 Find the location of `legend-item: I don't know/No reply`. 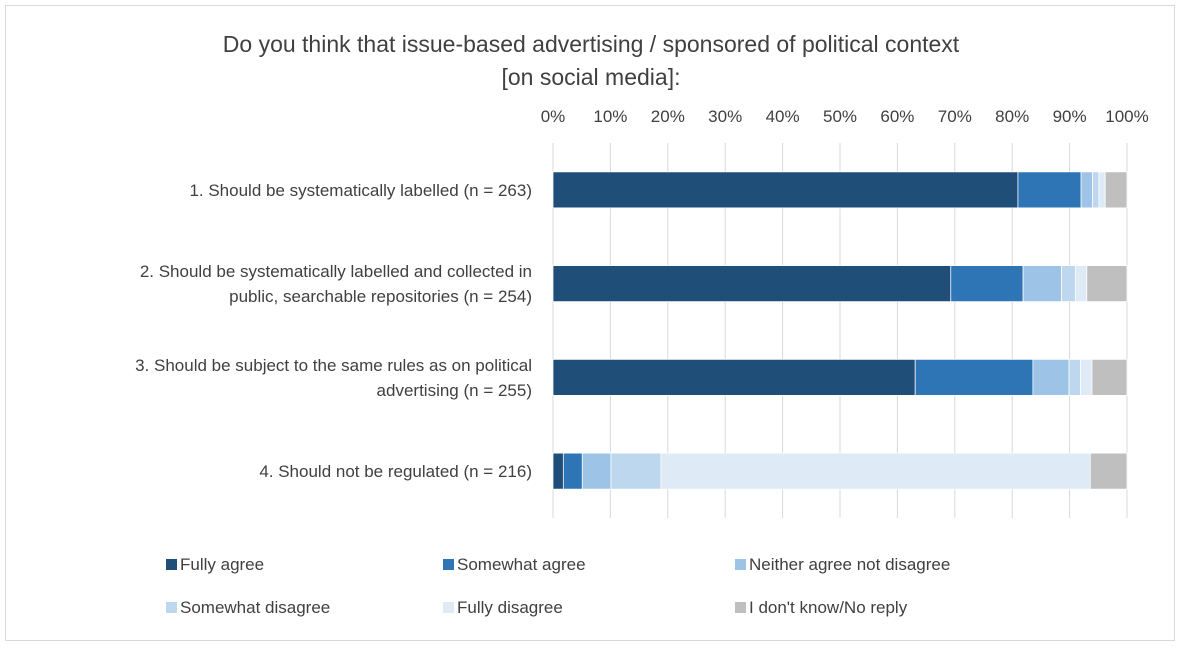

legend-item: I don't know/No reply is located at coordinates (821, 607).